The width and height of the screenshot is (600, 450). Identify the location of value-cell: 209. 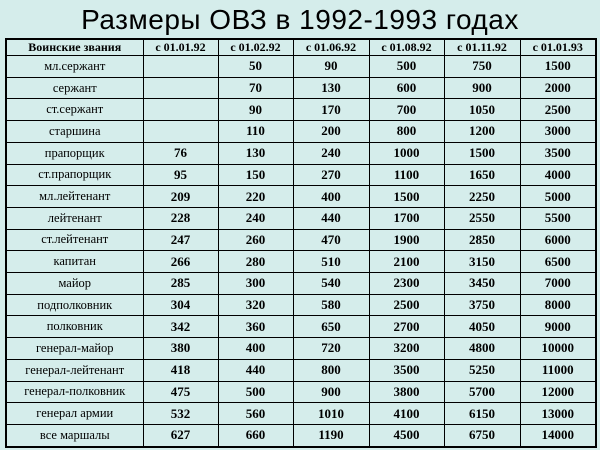
(180, 196).